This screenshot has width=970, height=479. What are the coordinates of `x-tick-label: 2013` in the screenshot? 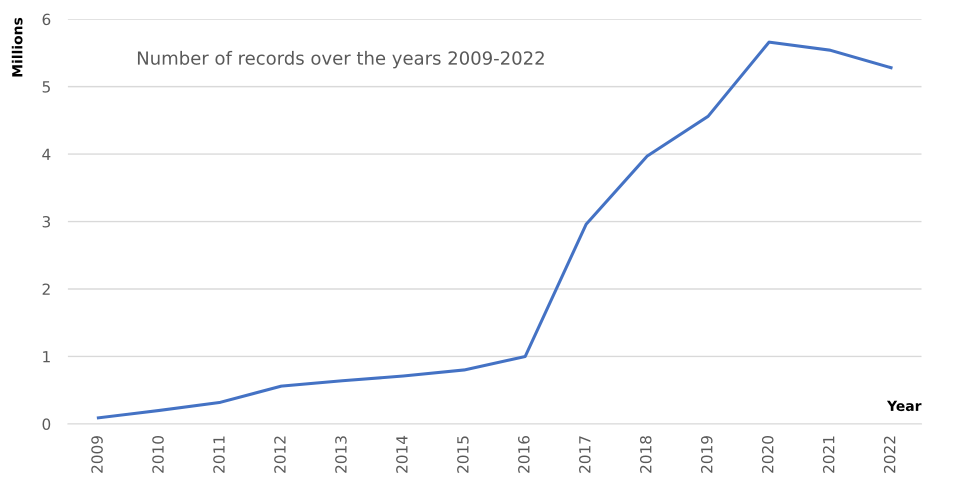 It's located at (341, 454).